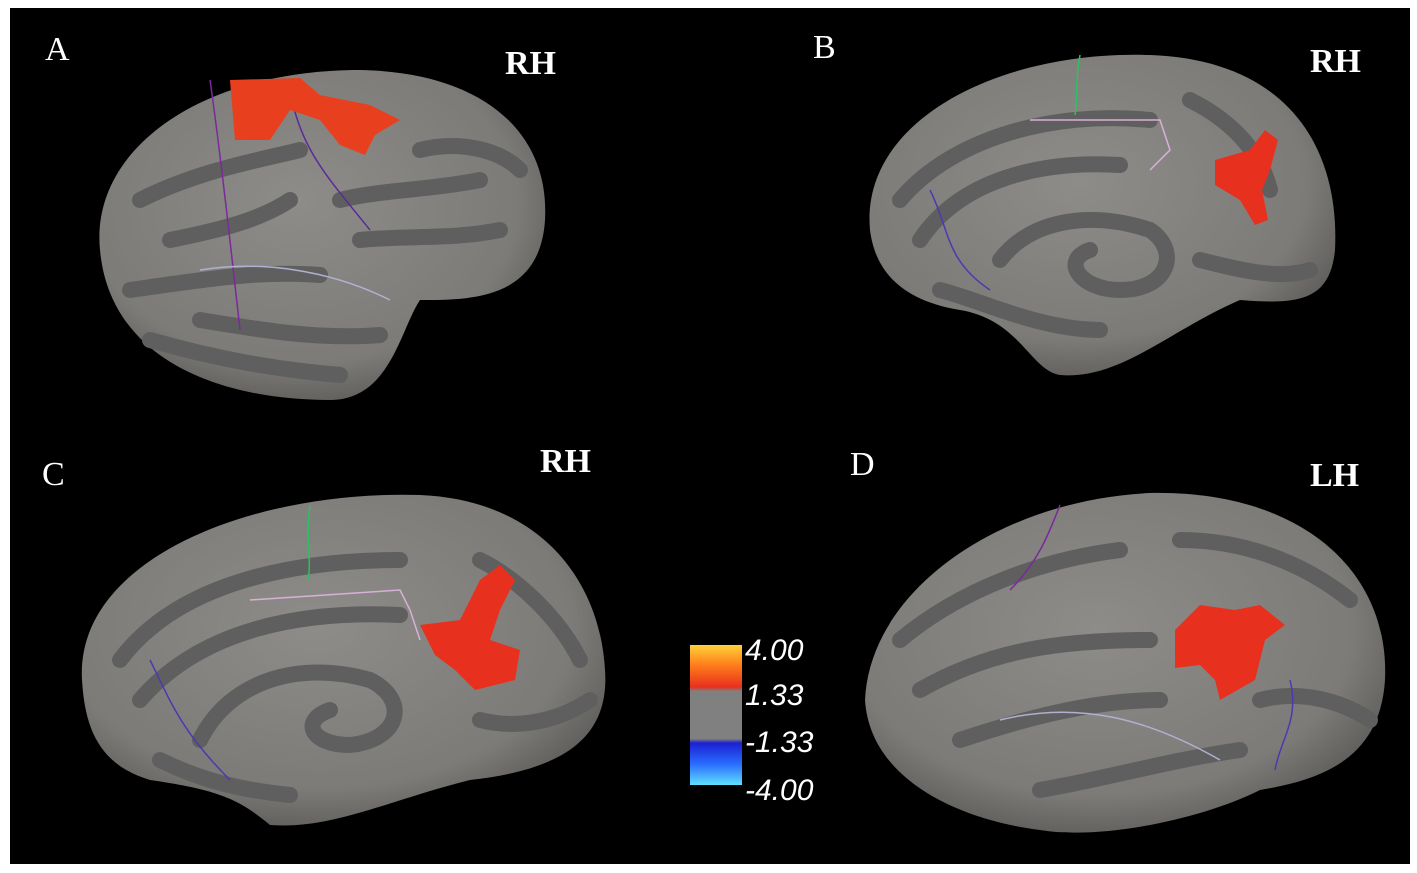 This screenshot has height=873, width=1417. What do you see at coordinates (779, 790) in the screenshot?
I see `colorbar-label: -4.00` at bounding box center [779, 790].